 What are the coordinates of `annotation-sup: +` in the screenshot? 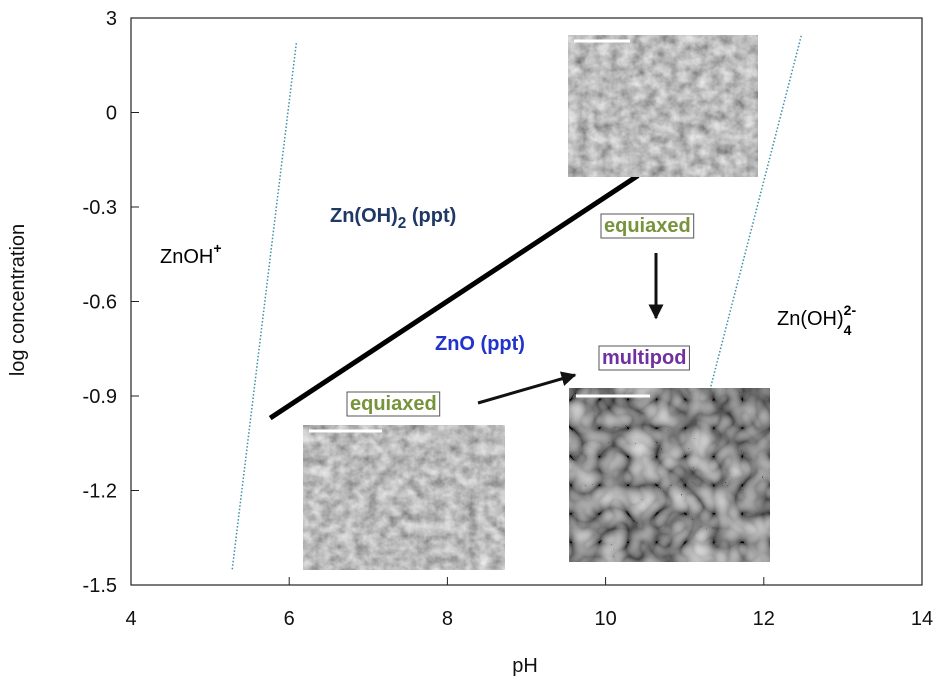 It's located at (217, 248).